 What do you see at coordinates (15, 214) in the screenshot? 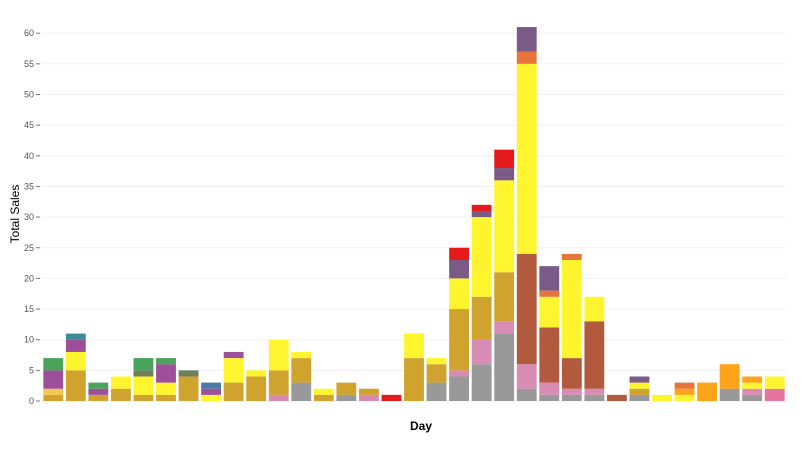
I see `y-axis-title: Total Sales` at bounding box center [15, 214].